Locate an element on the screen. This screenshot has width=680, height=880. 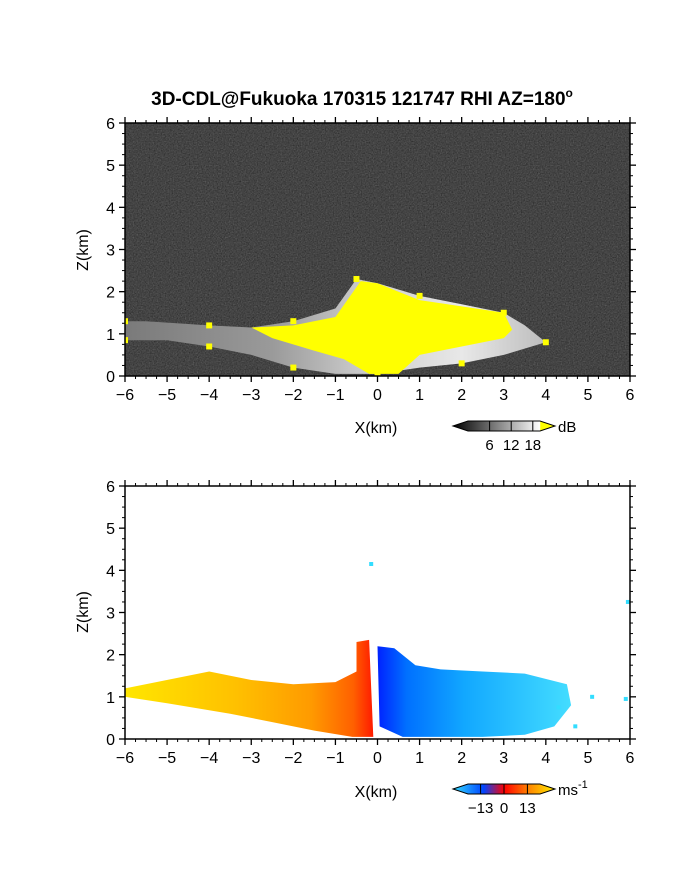
velocity-colorbar: −13 0 13 ms-1 is located at coordinates (519, 798).